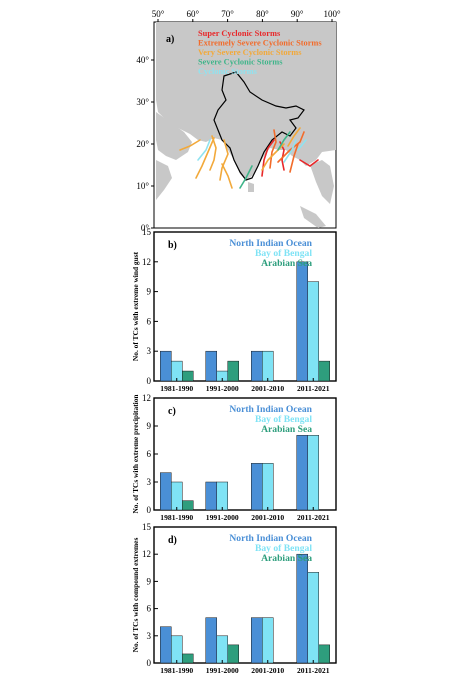  Describe the element at coordinates (135, 453) in the screenshot. I see `y-axis-label: No. of TCs with extreme precipitation` at that location.